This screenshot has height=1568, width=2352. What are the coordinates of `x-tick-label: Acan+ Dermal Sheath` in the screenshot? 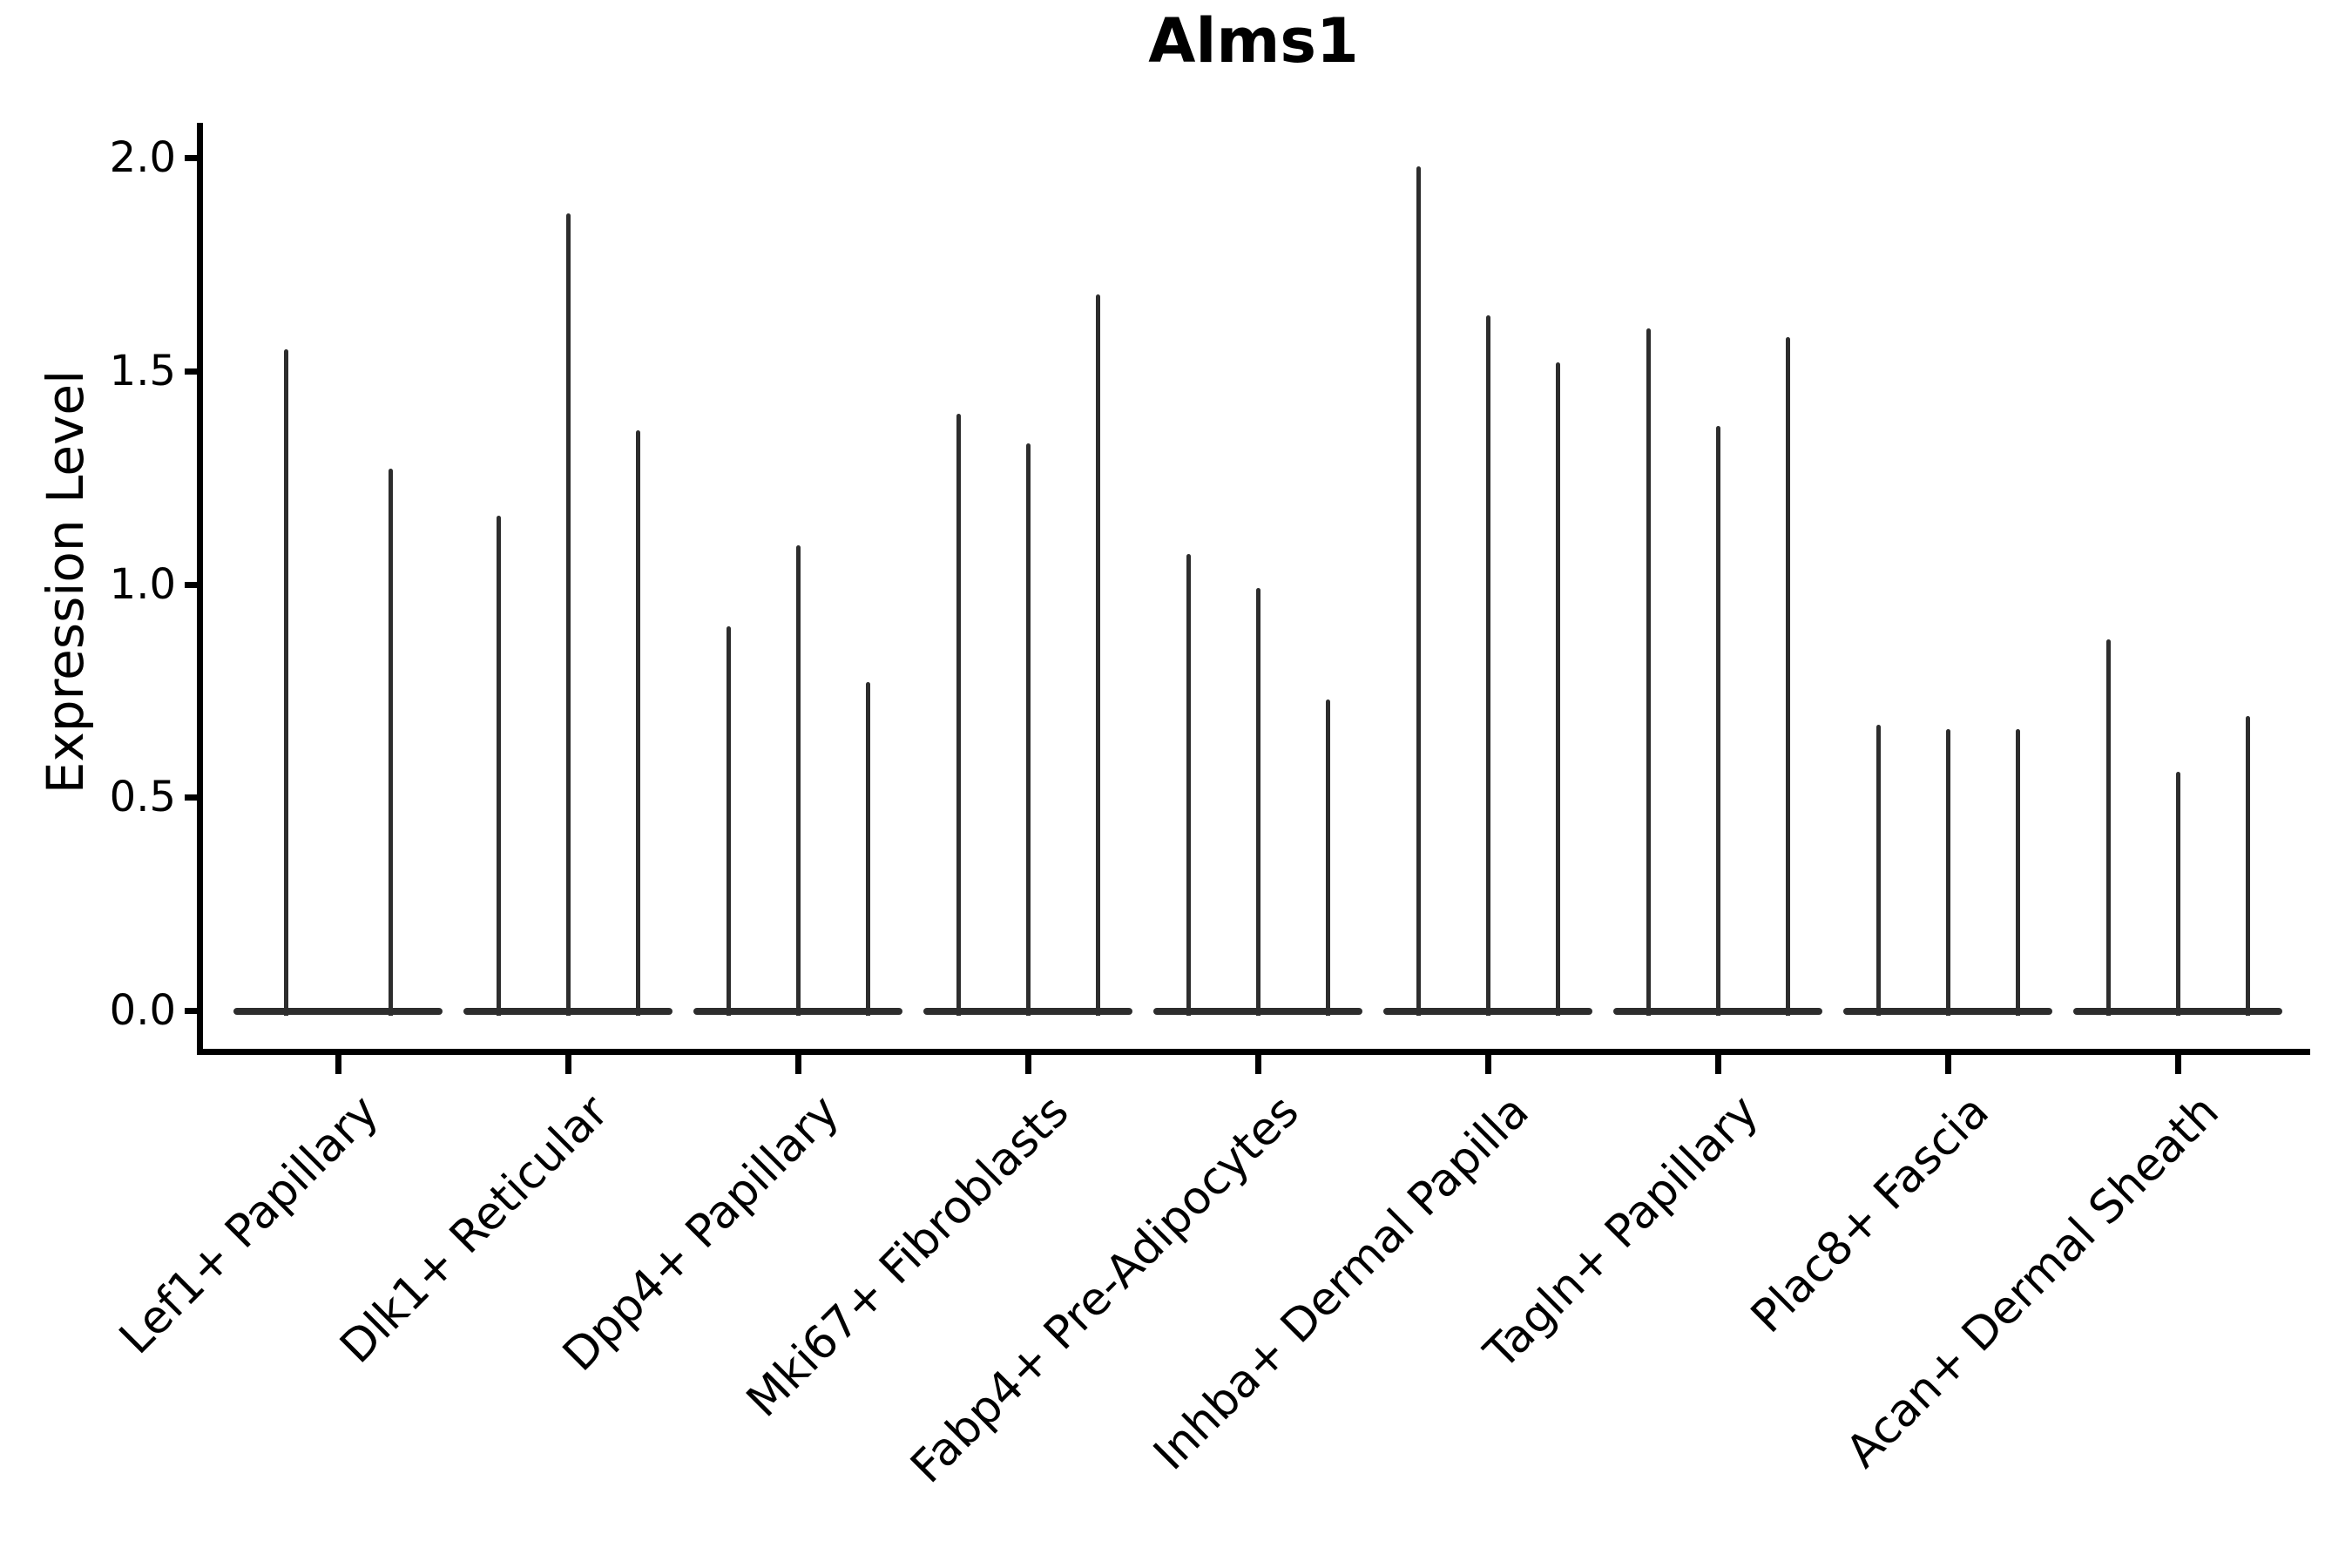 It's located at (2032, 1281).